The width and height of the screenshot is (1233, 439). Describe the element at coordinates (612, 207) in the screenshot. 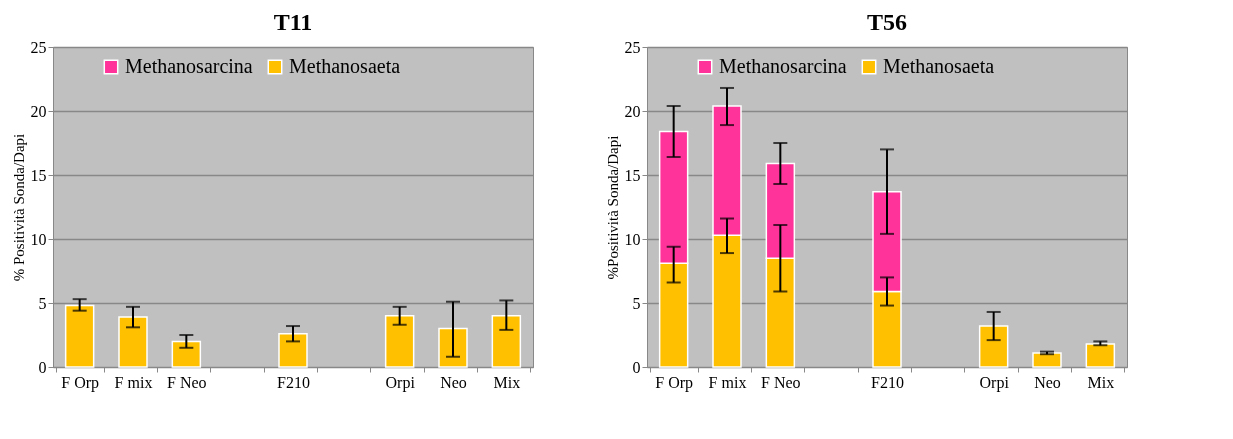

I see `y-axis-title: %Positività Sonda/Dapi` at that location.